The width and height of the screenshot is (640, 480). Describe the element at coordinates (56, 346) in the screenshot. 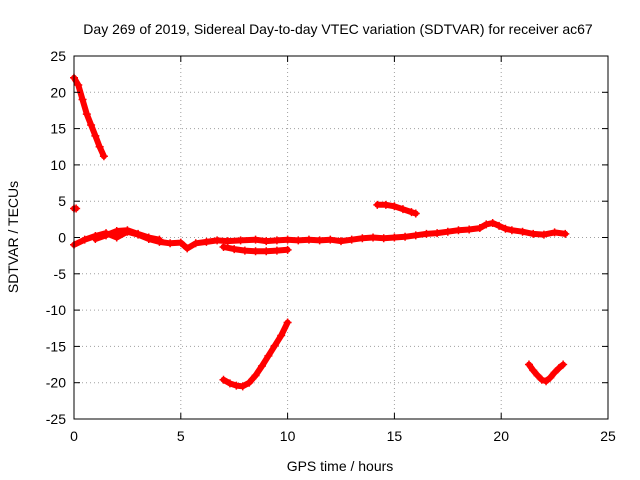

I see `y-tick-label: -15` at that location.